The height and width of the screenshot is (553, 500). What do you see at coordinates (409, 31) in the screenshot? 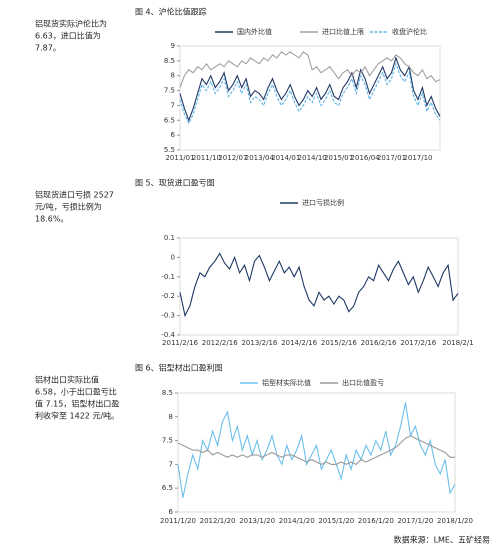
I see `legend-label: 收盘沪伦比` at bounding box center [409, 31].